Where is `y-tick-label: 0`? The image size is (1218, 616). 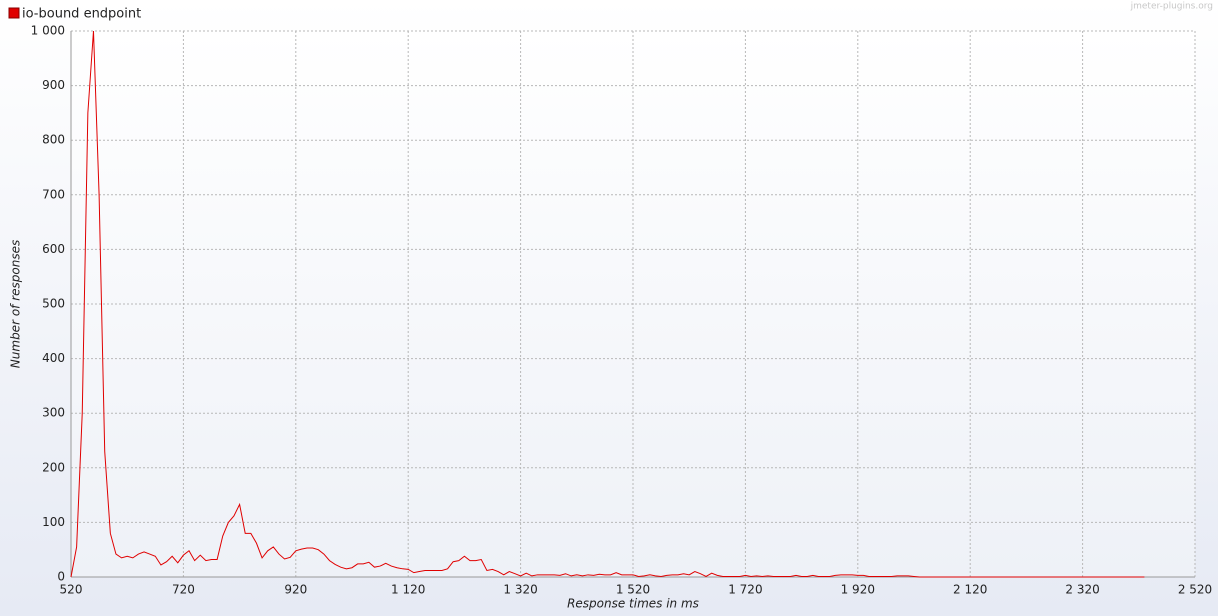
y-tick-label: 0 is located at coordinates (61, 577).